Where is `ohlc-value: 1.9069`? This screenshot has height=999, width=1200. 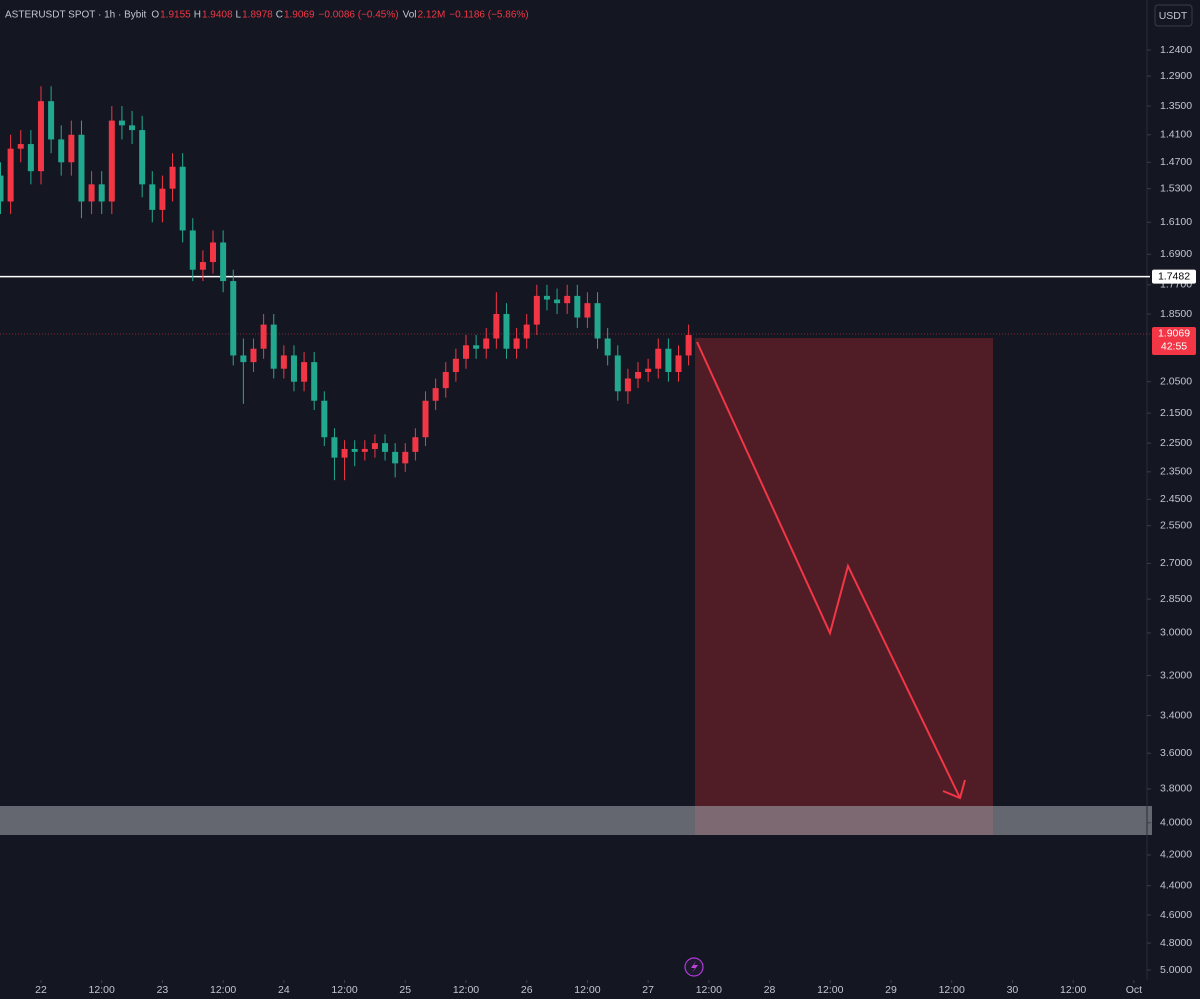 ohlc-value: 1.9069 is located at coordinates (299, 15).